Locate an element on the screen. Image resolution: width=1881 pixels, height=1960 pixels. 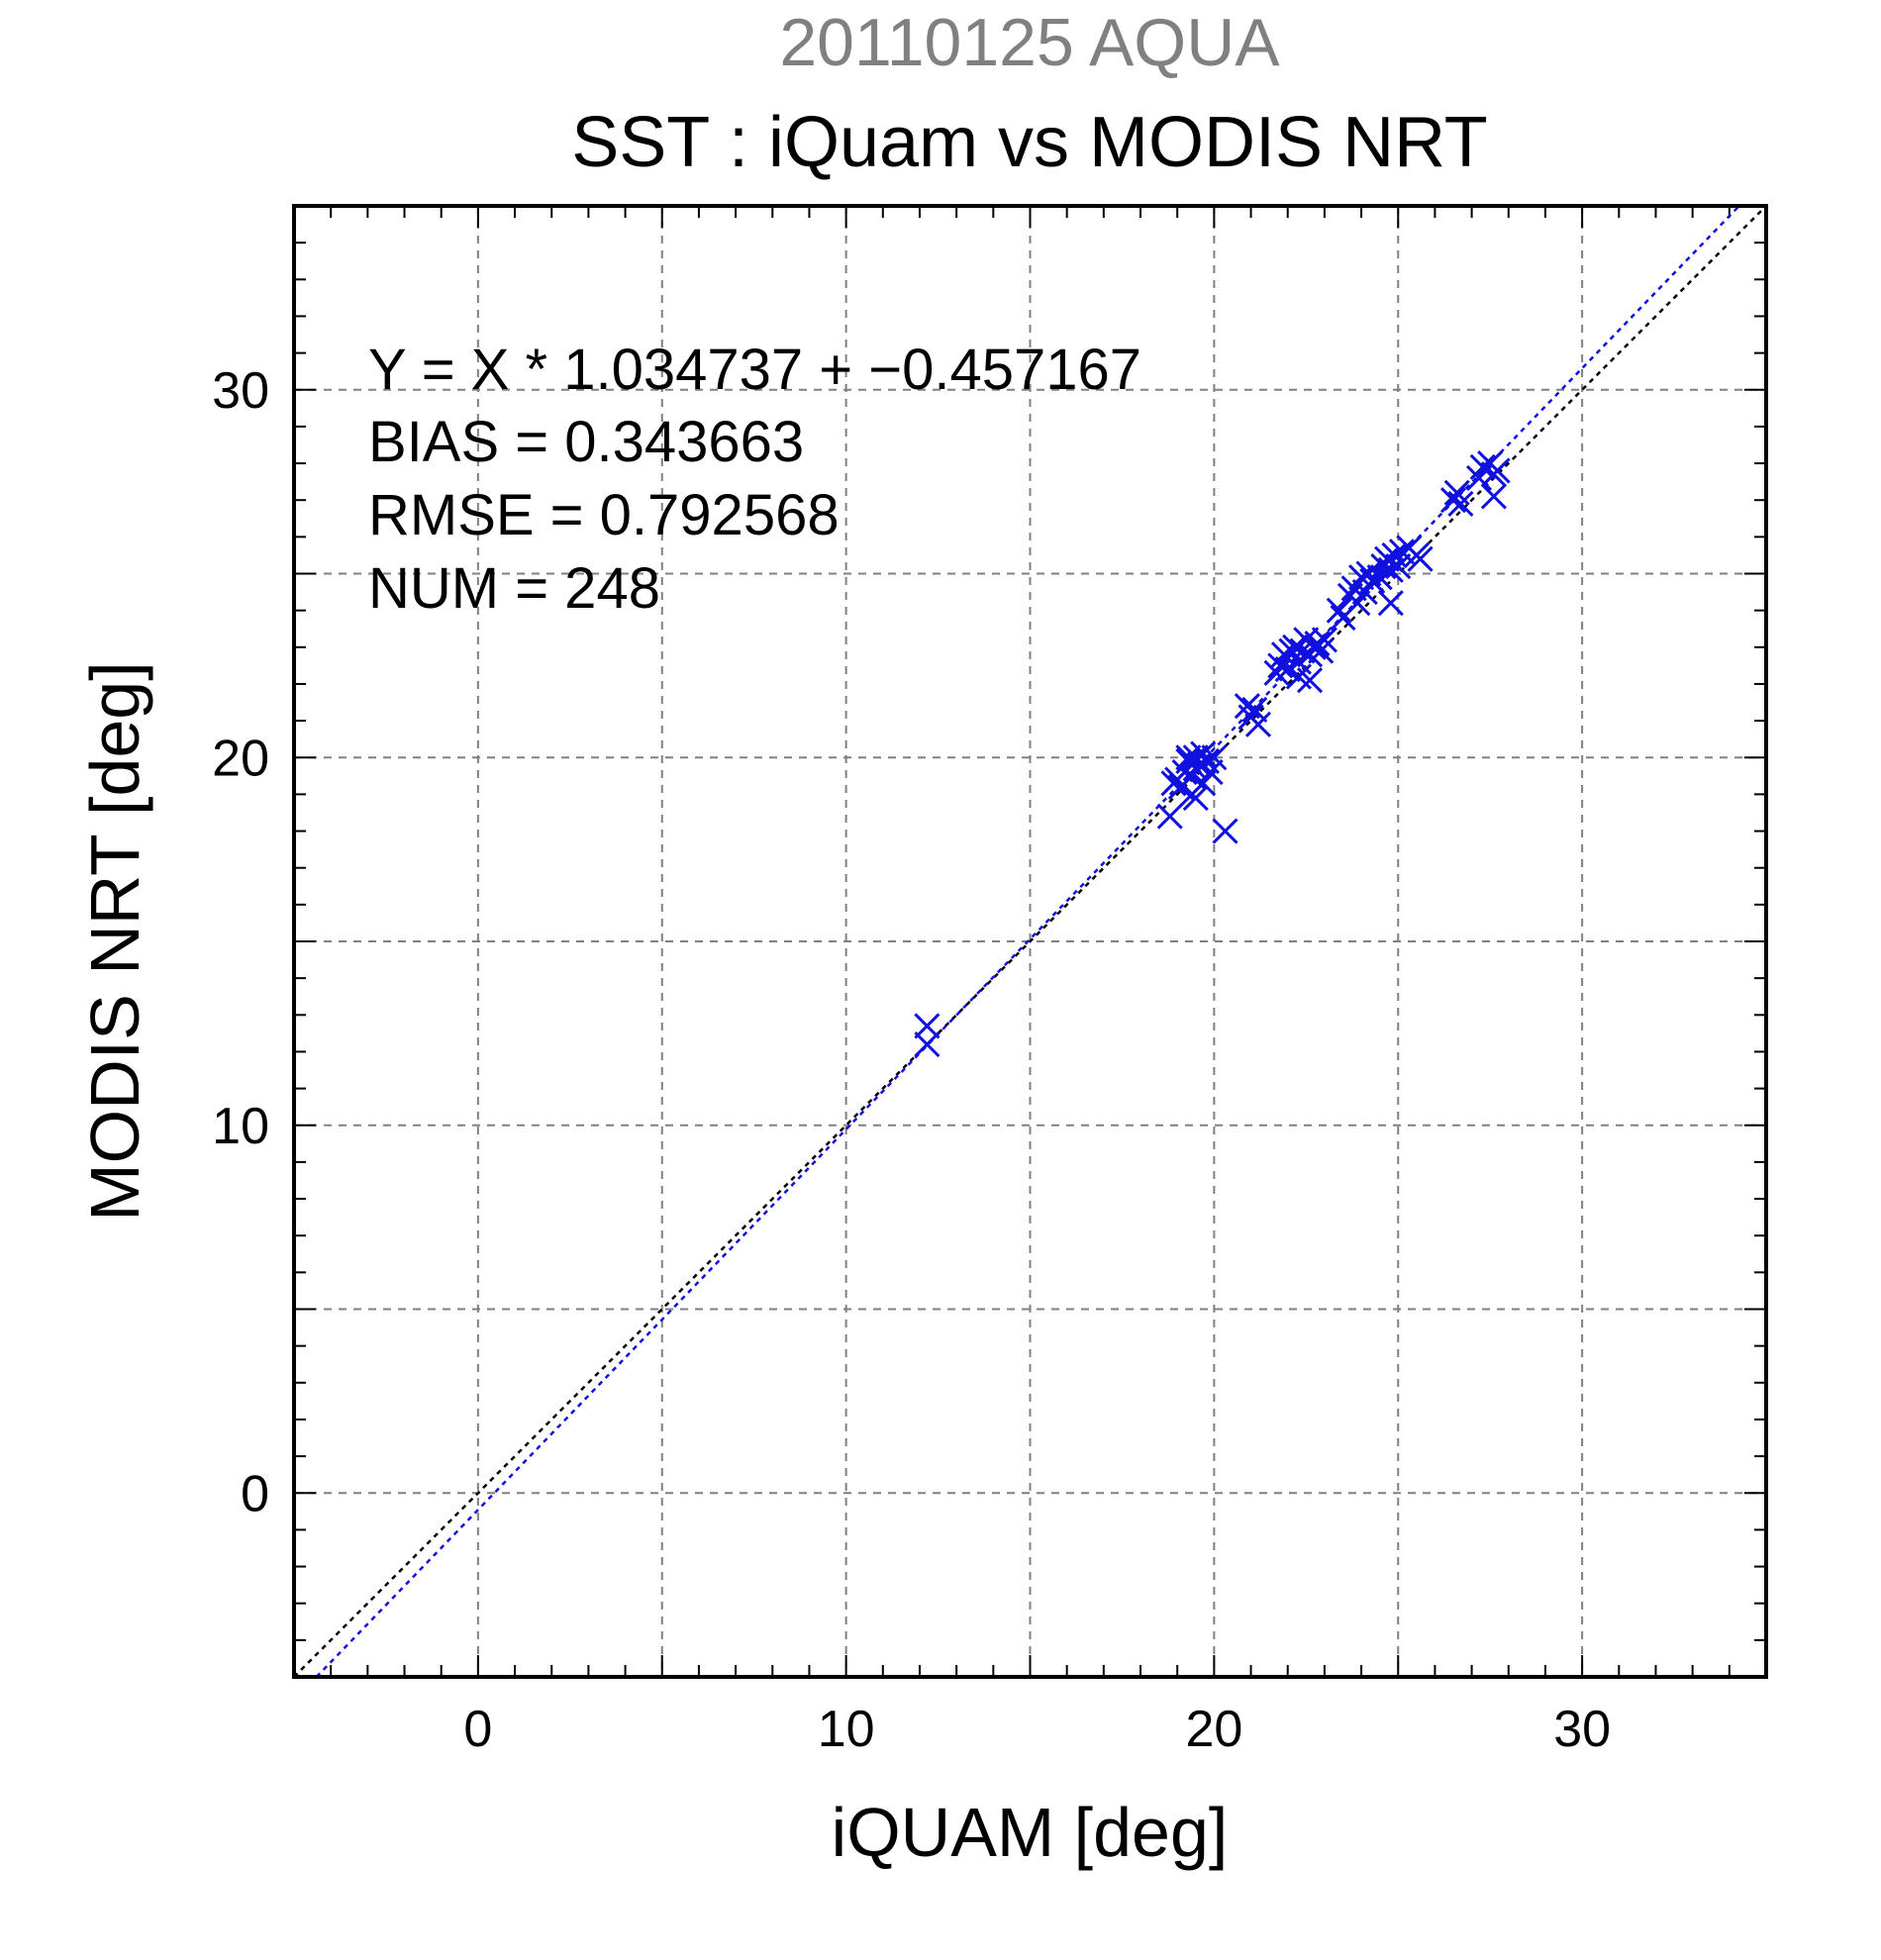
x-axis-label: iQUAM [deg] is located at coordinates (1030, 1832).